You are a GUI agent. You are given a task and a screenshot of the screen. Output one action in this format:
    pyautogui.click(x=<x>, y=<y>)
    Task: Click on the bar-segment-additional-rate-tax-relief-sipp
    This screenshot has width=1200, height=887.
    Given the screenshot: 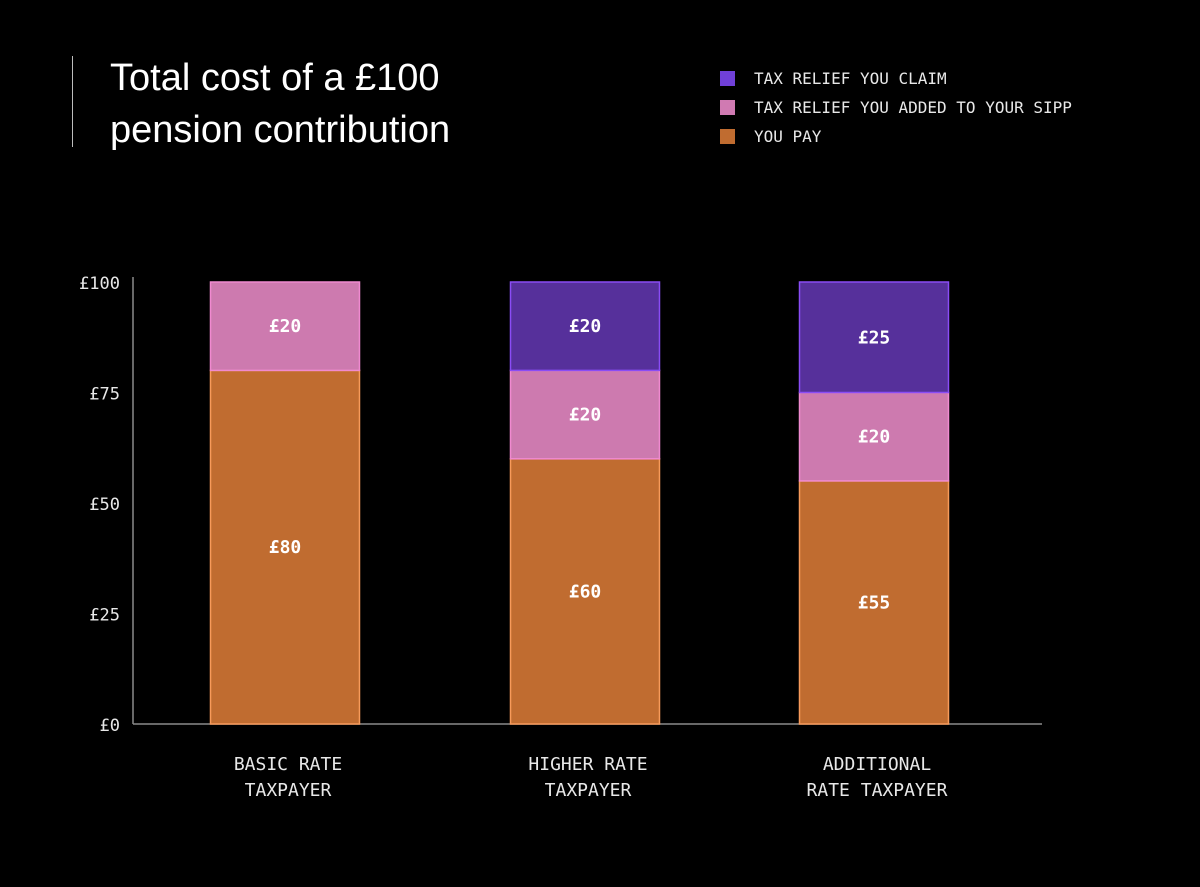 What is the action you would take?
    pyautogui.click(x=874, y=436)
    